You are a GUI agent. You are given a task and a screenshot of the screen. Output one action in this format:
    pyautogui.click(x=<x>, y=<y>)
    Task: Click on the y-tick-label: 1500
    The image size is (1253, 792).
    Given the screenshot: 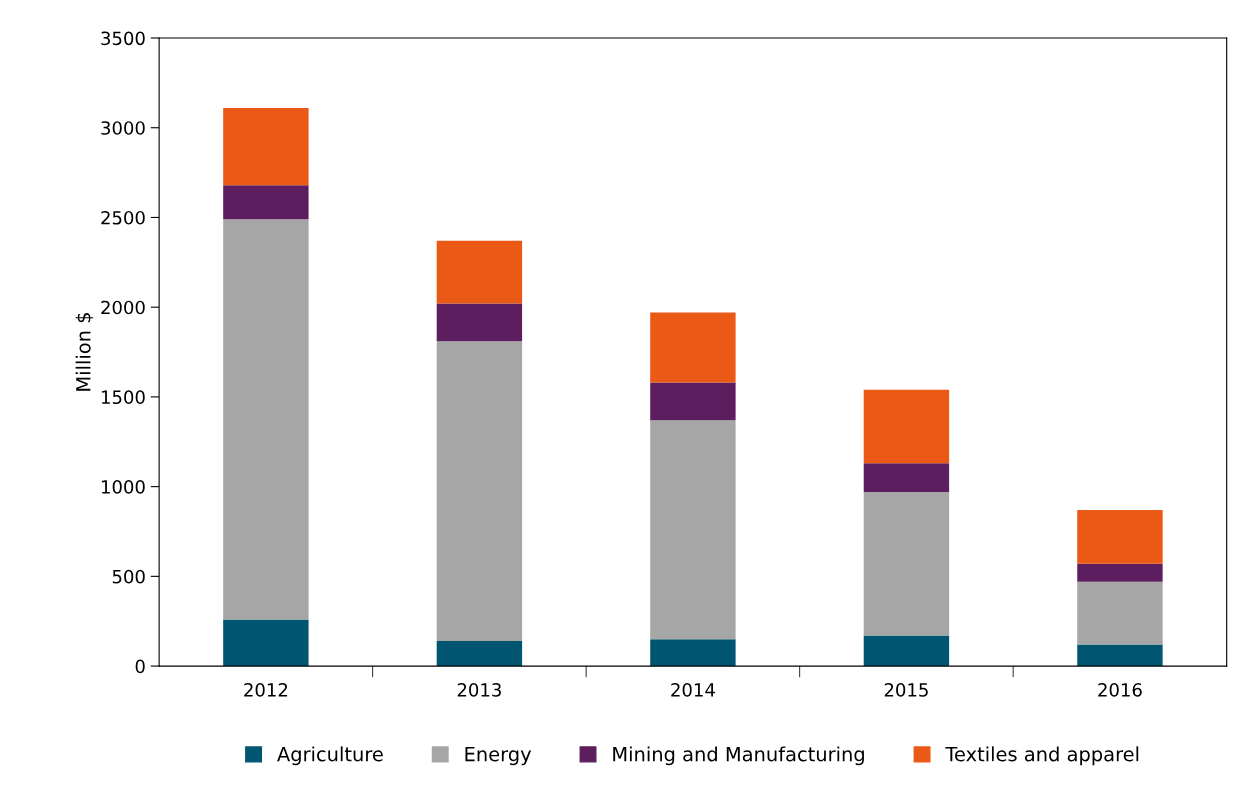 What is the action you would take?
    pyautogui.click(x=123, y=397)
    